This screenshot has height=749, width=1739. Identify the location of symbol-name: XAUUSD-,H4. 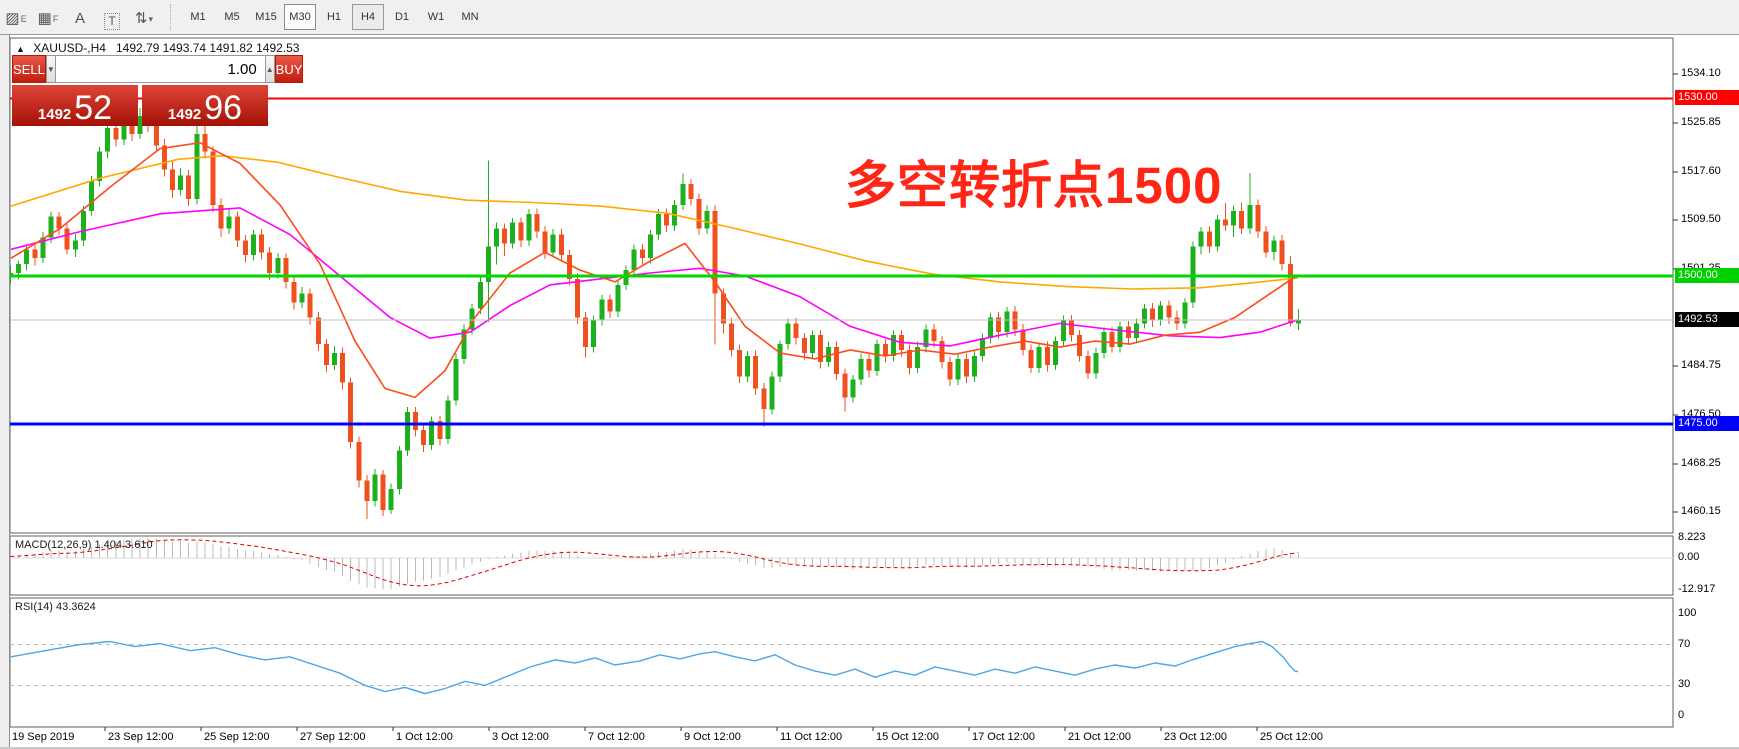
(69, 48).